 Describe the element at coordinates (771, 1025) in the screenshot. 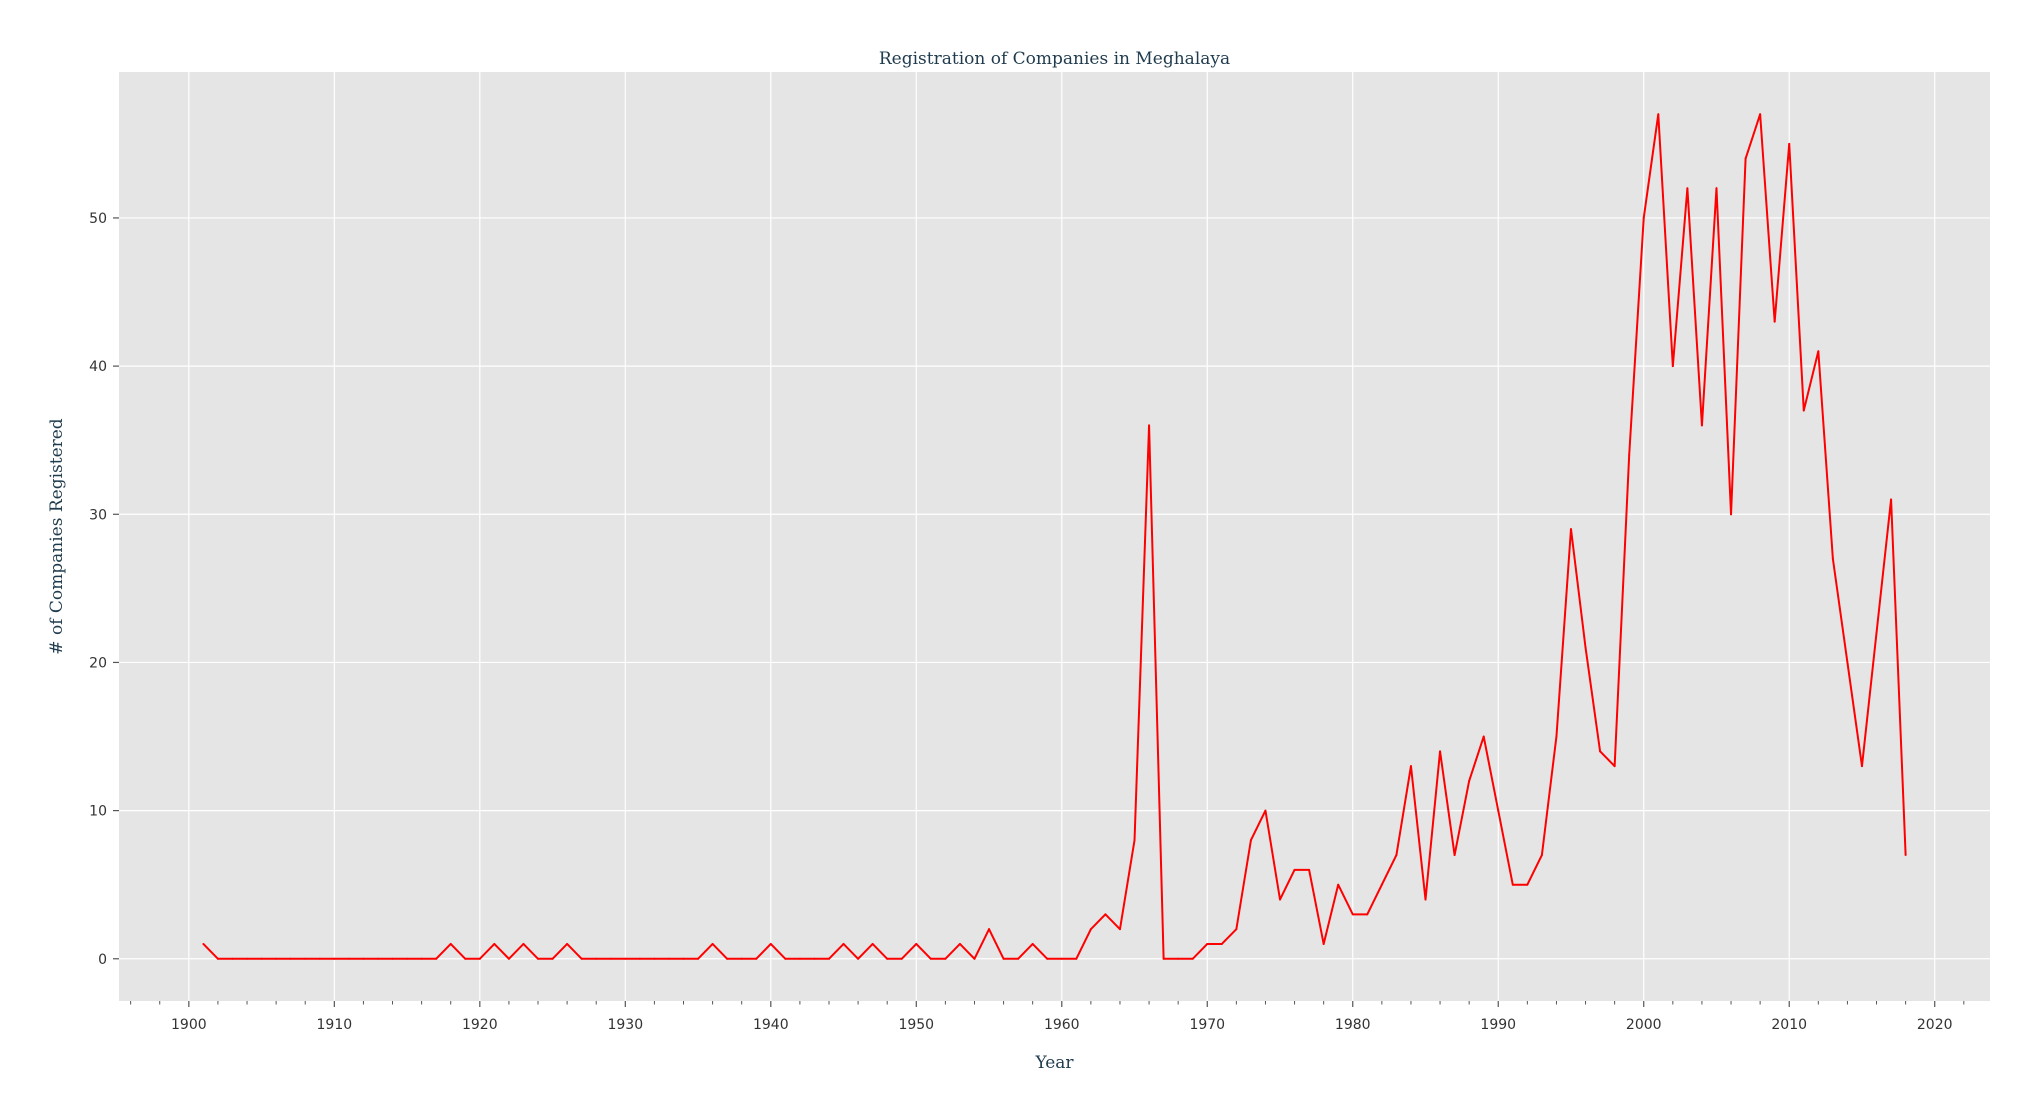

I see `x-tick-label: 1940` at that location.